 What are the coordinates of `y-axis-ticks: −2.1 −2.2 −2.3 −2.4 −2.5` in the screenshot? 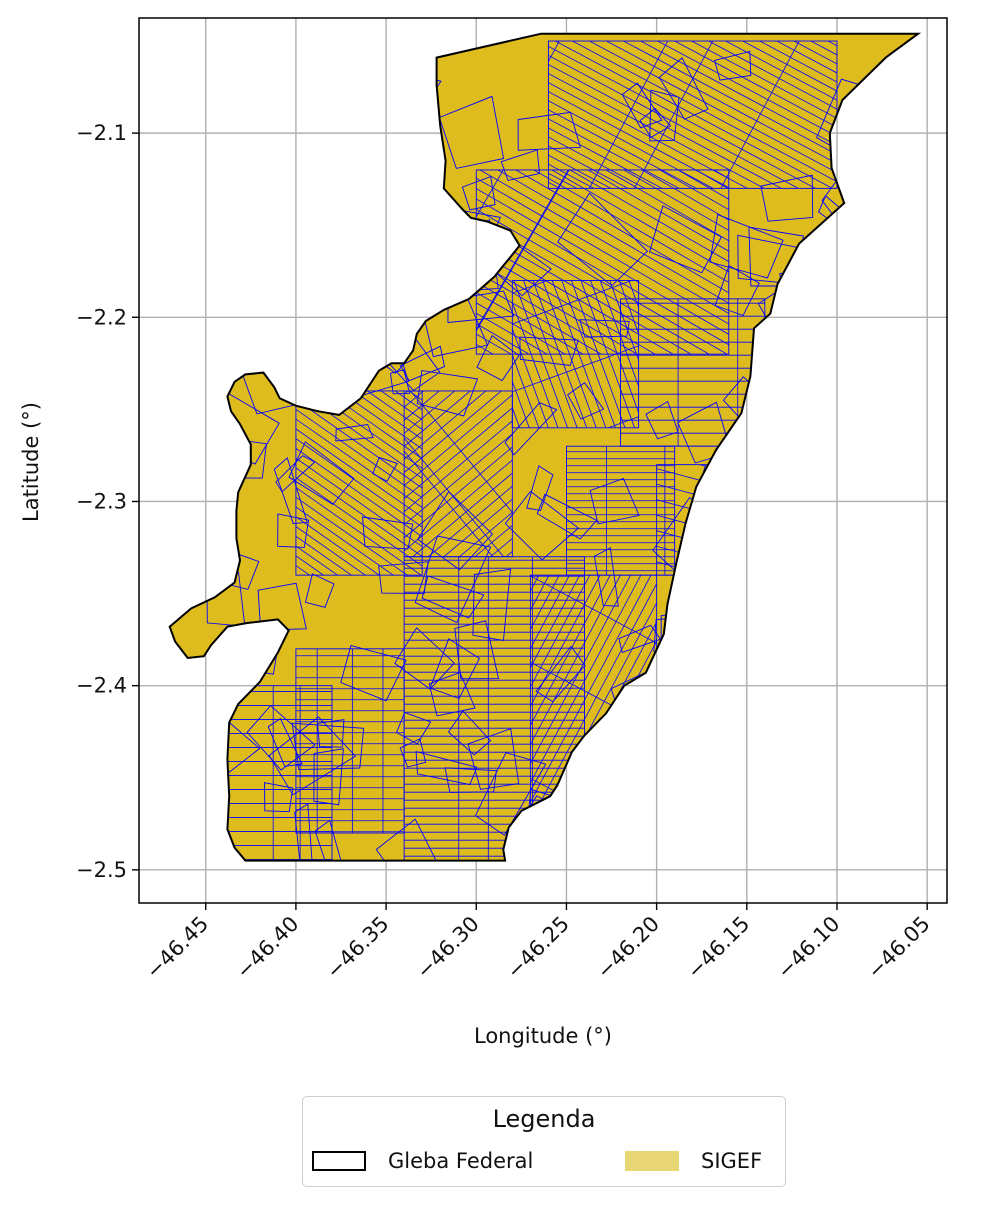 It's located at (107, 501).